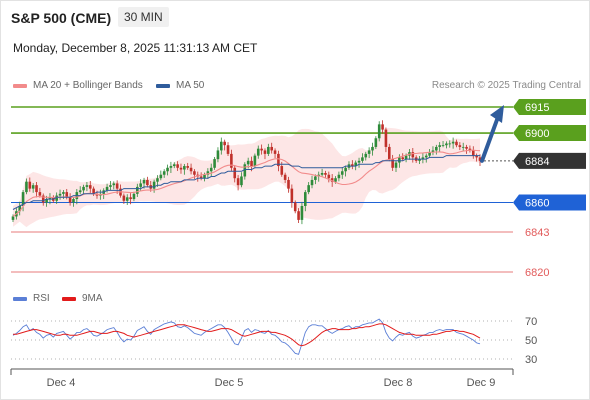 This screenshot has height=400, width=590. What do you see at coordinates (143, 17) in the screenshot?
I see `timeframe-badge: 30 MIN` at bounding box center [143, 17].